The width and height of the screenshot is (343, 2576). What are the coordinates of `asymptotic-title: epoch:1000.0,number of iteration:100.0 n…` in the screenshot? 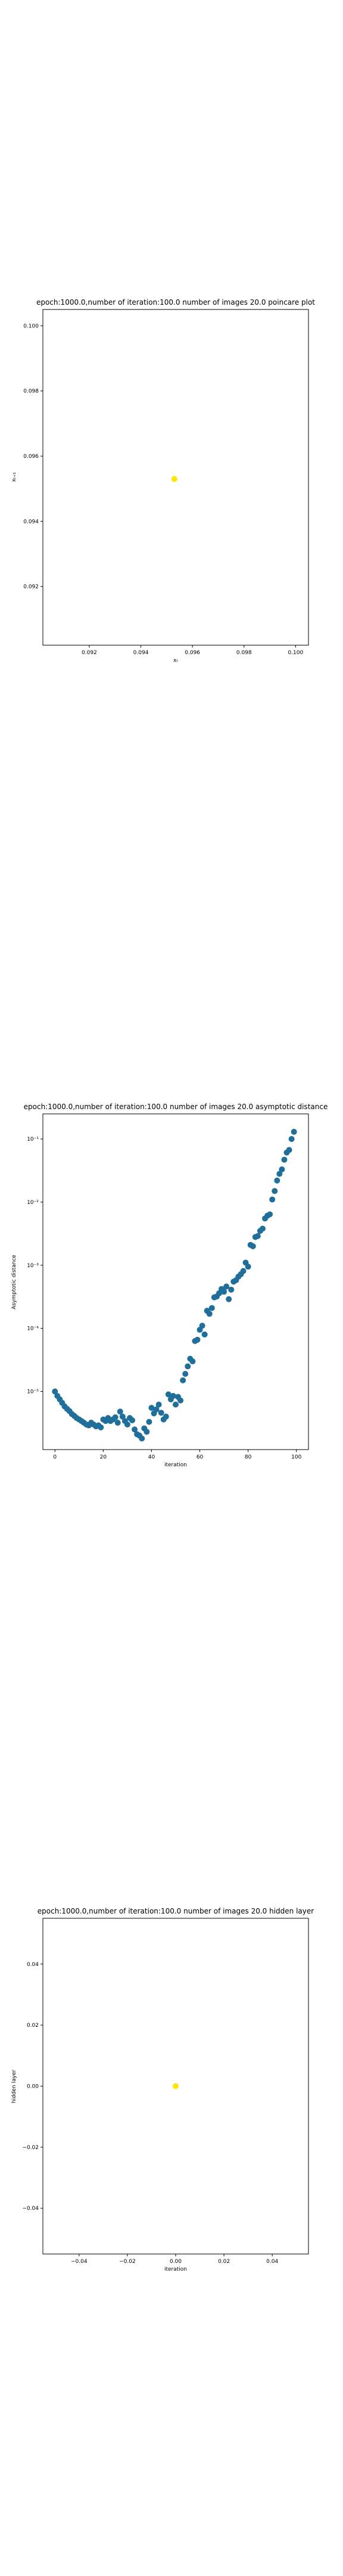 It's located at (176, 1107).